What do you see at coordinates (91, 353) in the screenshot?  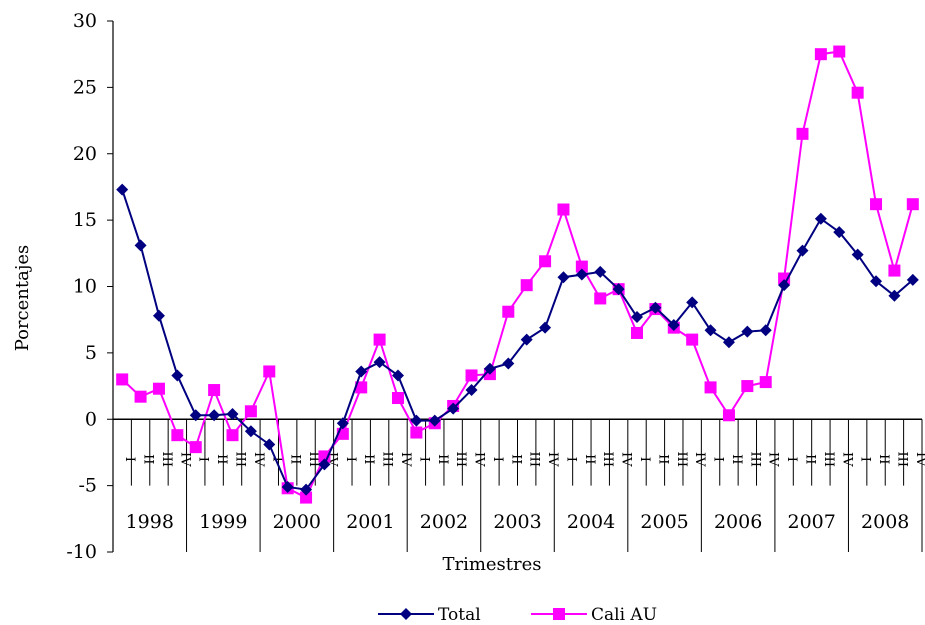 I see `y-tick-label: 5` at bounding box center [91, 353].